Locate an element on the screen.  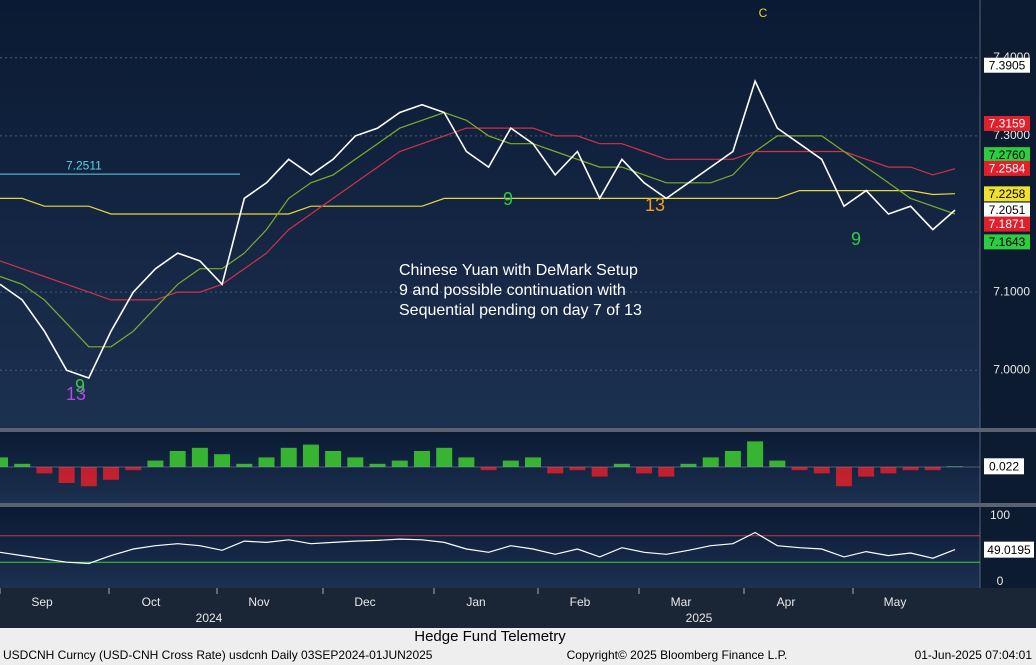
month-label: Sep is located at coordinates (42, 602).